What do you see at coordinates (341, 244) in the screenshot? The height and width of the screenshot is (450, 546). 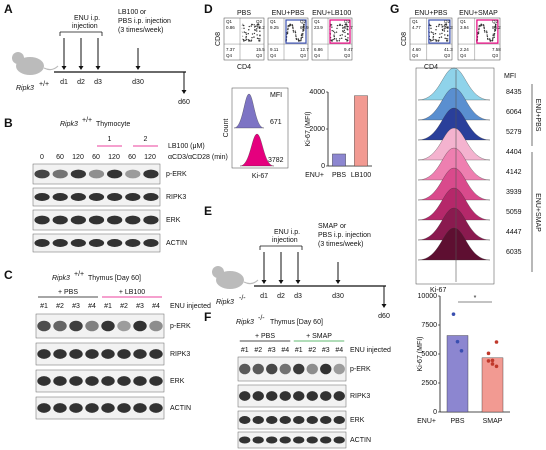 I see `schedule: (3 times/week)` at bounding box center [341, 244].